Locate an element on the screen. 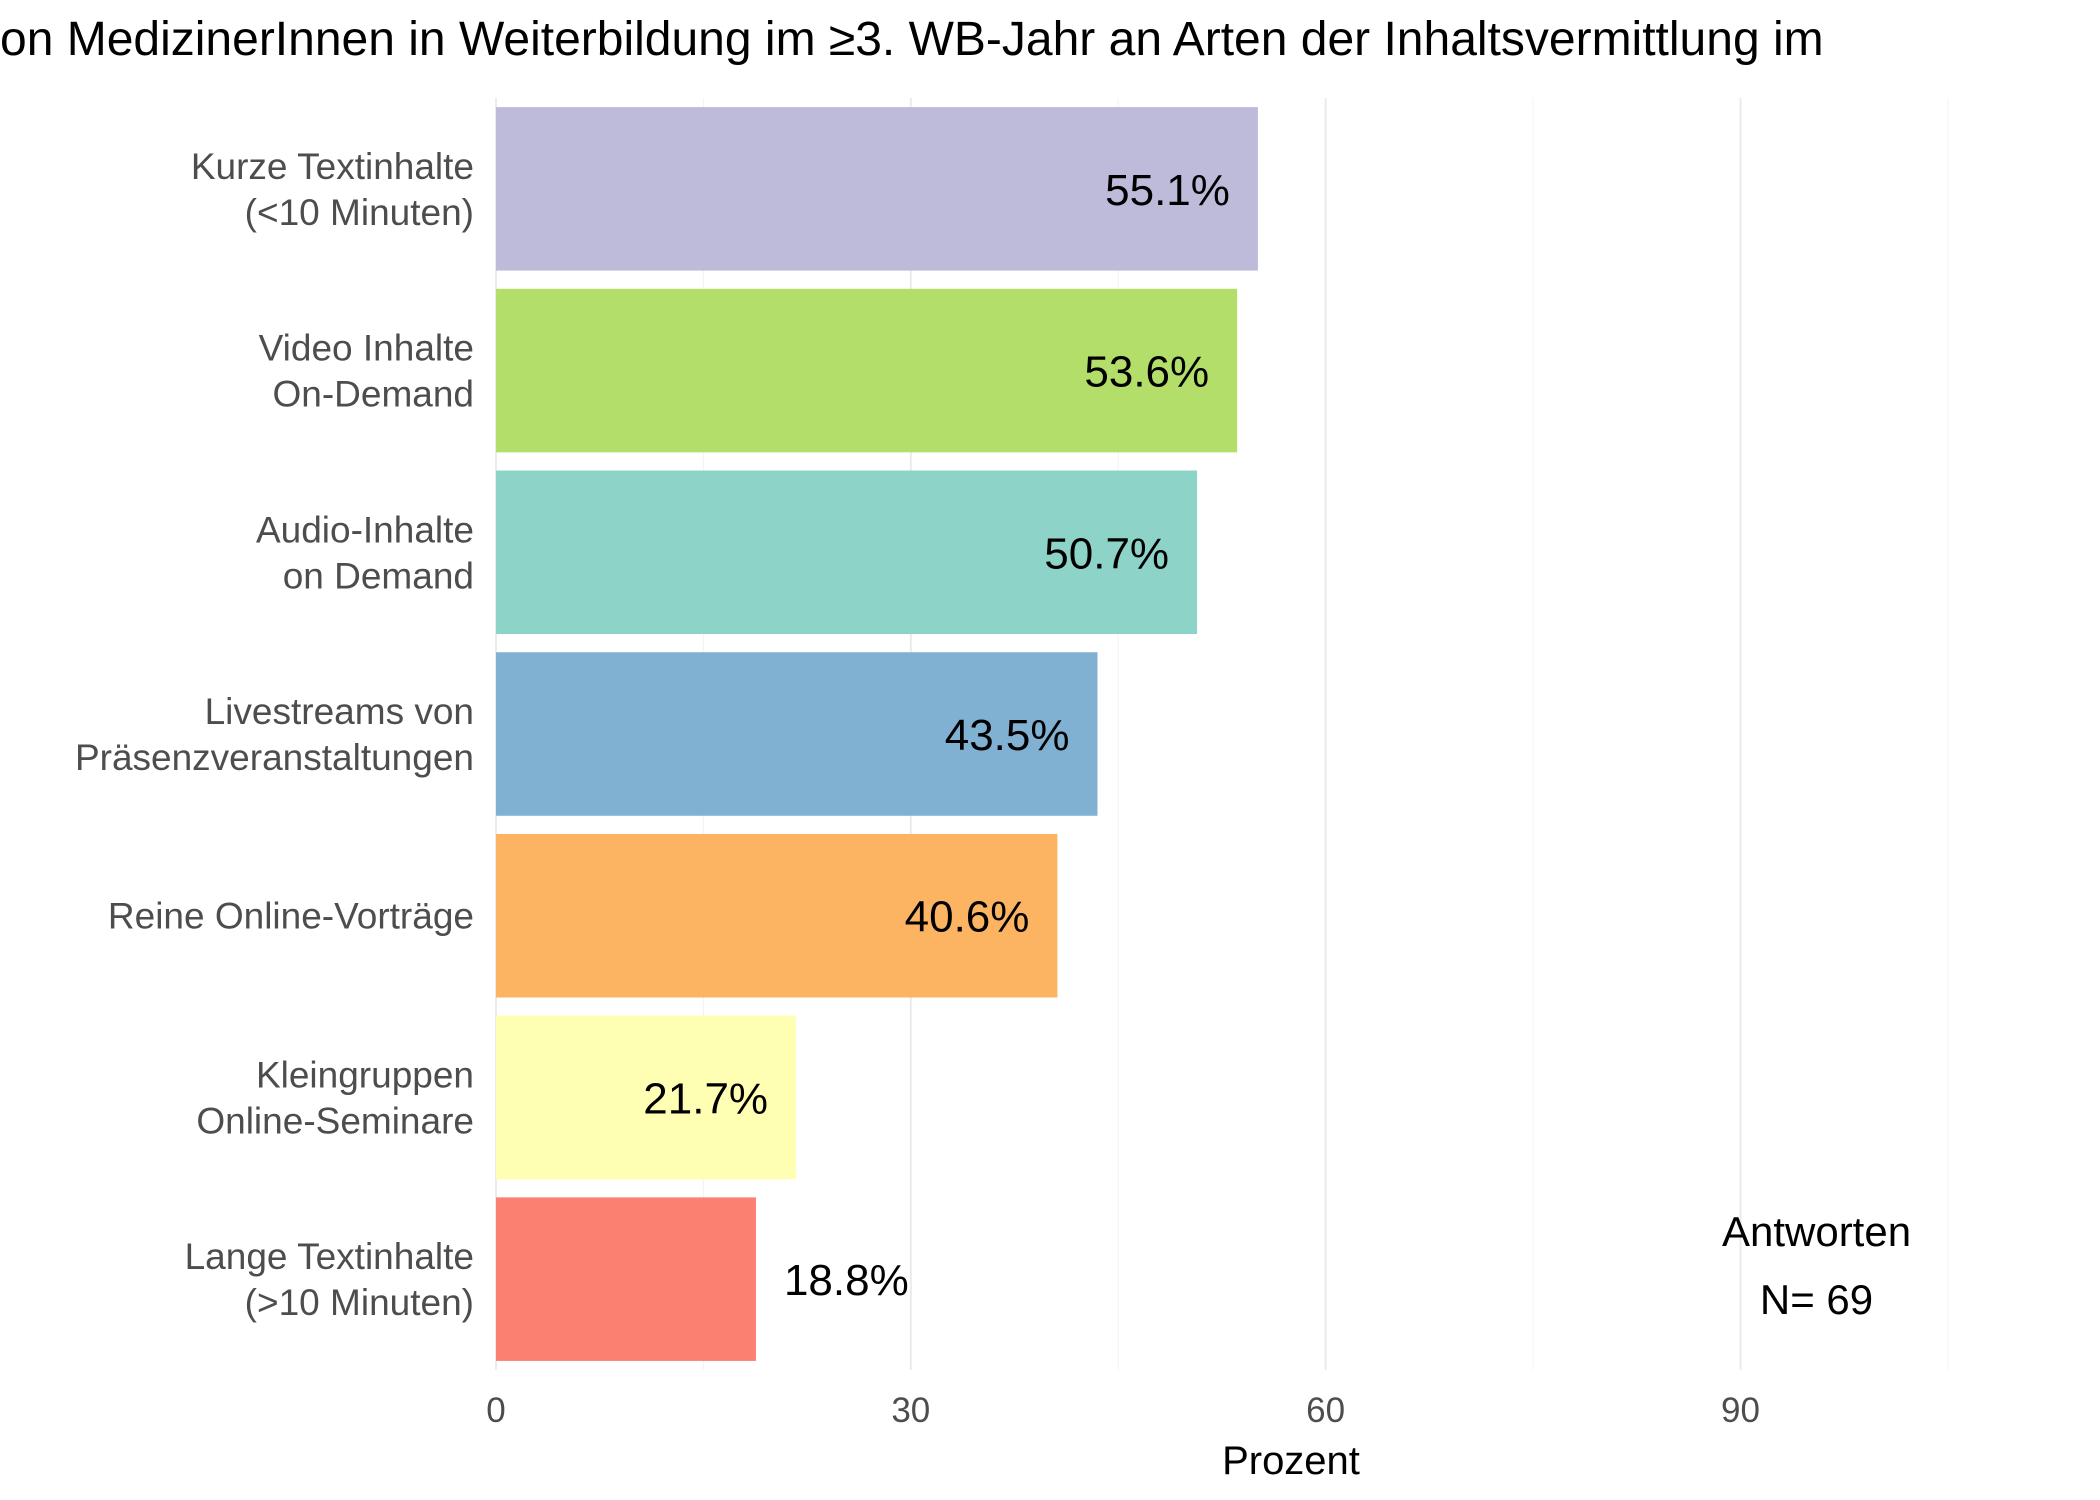  annotation-count: N= 69 is located at coordinates (1816, 1299).